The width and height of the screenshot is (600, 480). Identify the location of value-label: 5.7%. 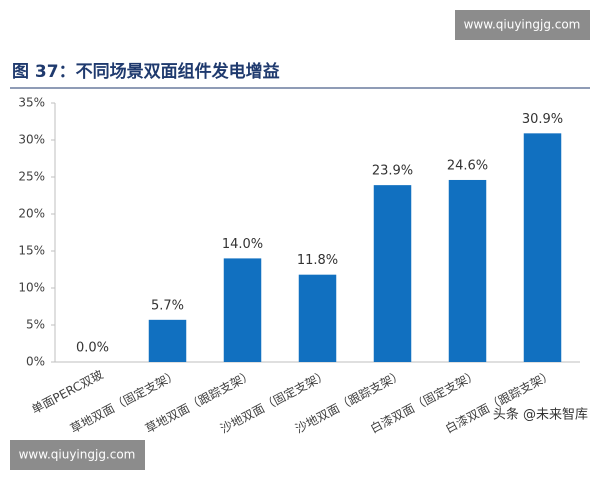
(167, 305).